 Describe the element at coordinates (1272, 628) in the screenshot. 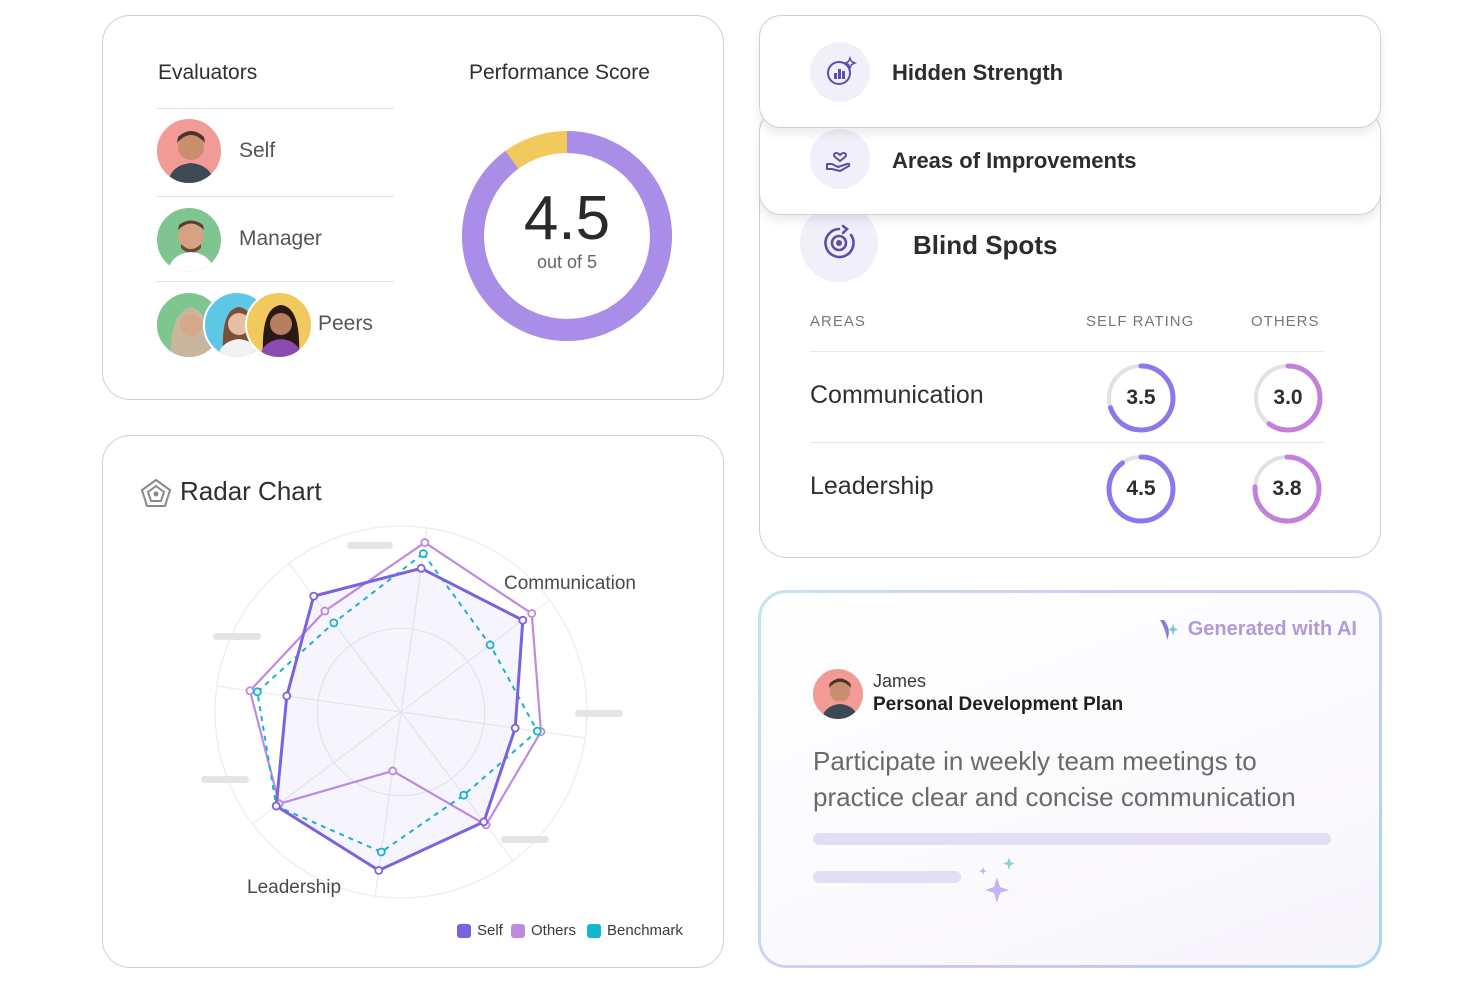

I see `generated-with-ai-label: Generated with AI` at that location.